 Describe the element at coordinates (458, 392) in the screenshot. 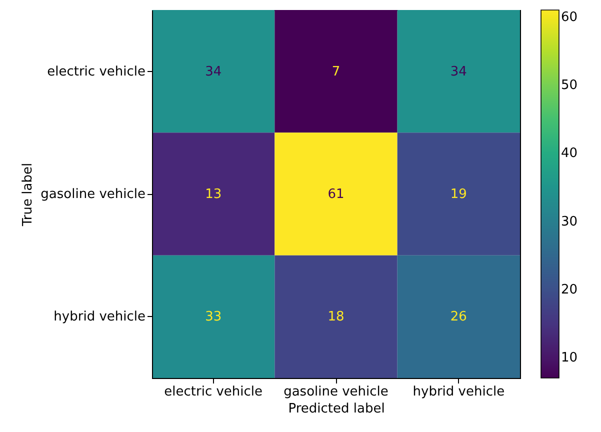

I see `x-tick-label: hybrid vehicle` at that location.